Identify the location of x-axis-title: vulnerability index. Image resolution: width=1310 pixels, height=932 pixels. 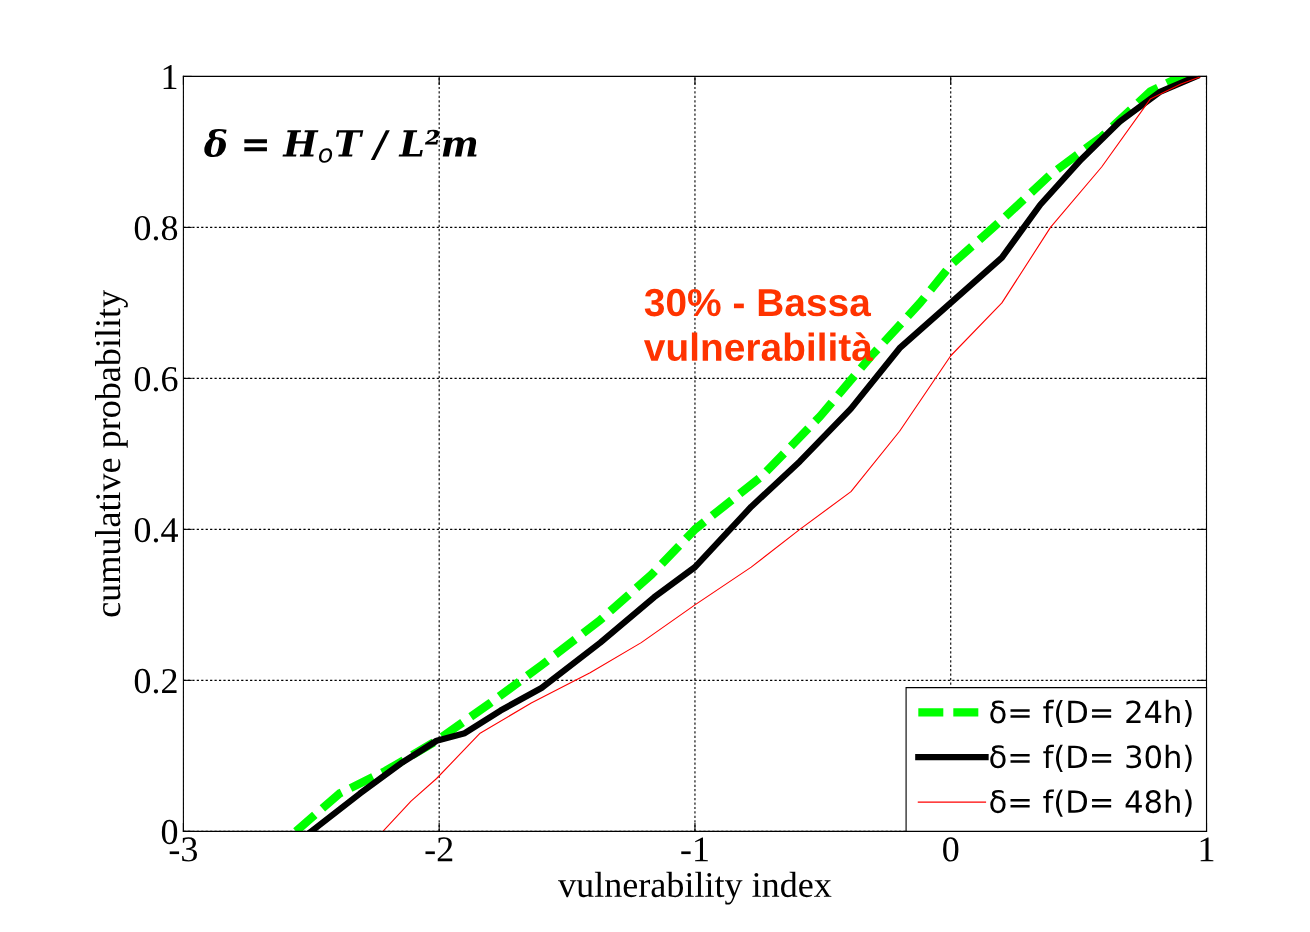
(695, 888).